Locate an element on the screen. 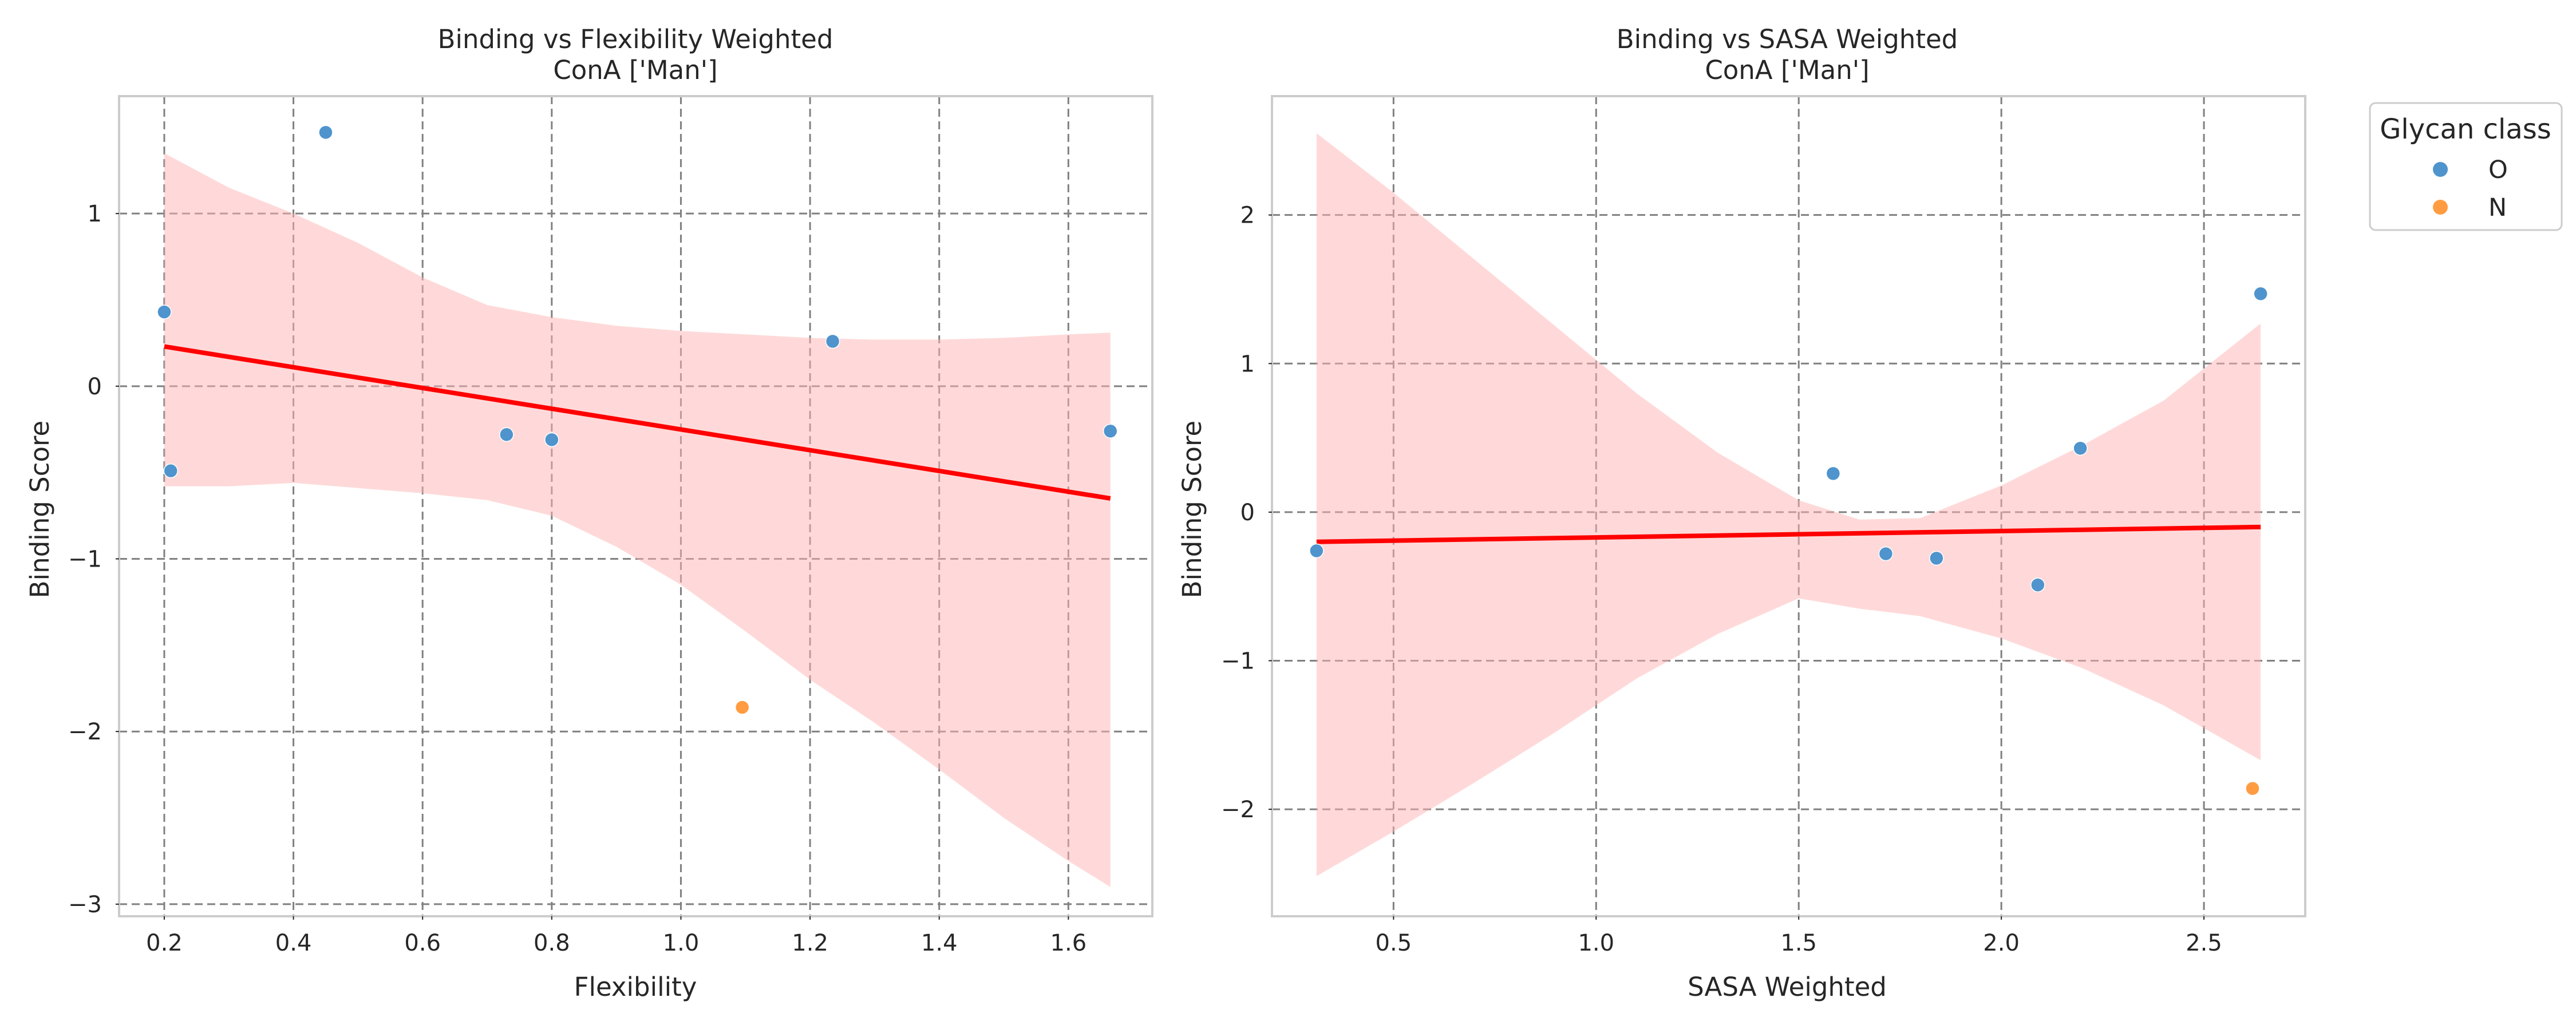 The height and width of the screenshot is (1033, 2576). legend: Glycan class O N is located at coordinates (2466, 167).